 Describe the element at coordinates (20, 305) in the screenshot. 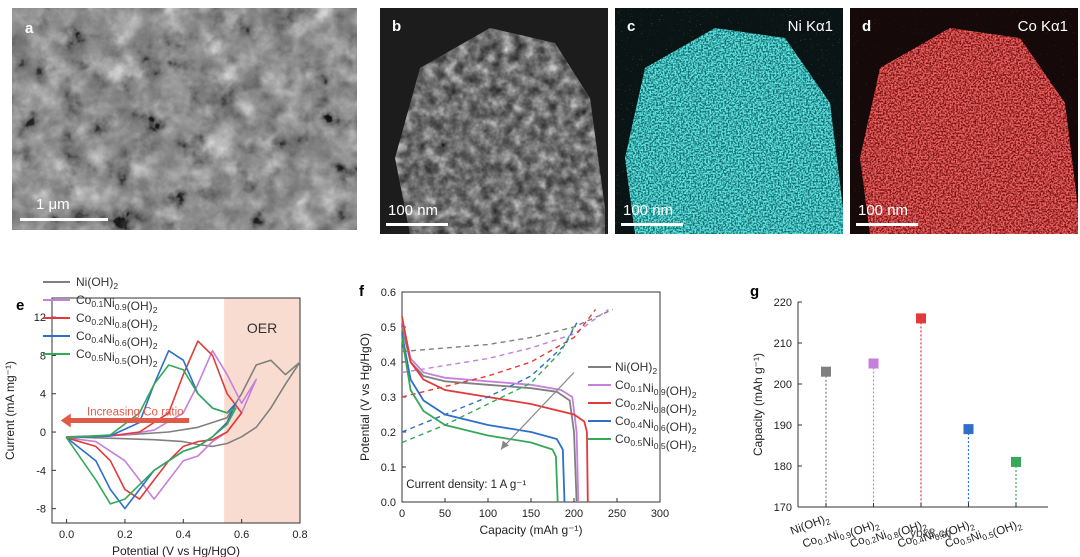

I see `panel-label-e: e` at that location.